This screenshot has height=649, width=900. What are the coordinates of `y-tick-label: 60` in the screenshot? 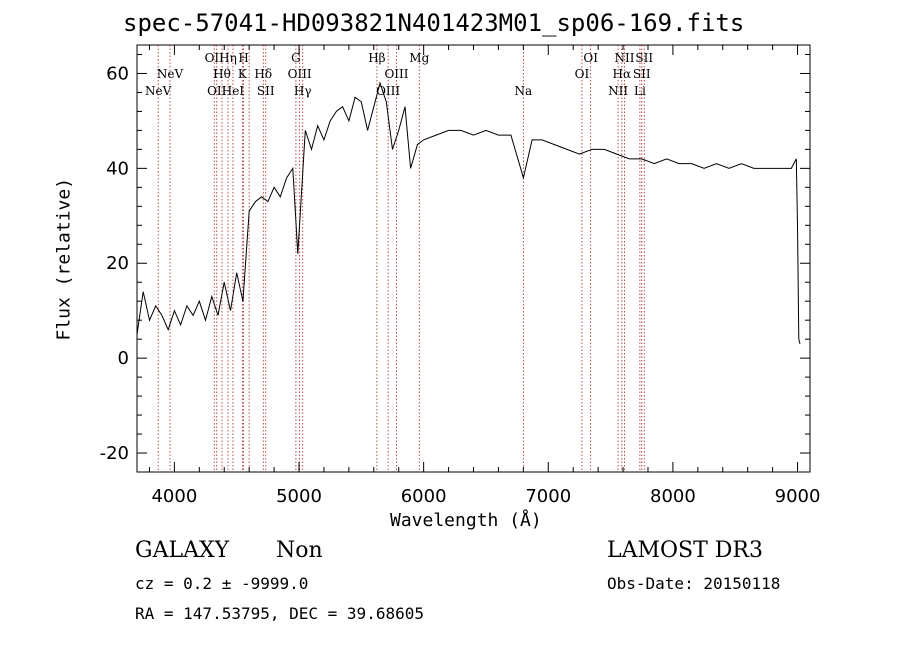 It's located at (117, 73).